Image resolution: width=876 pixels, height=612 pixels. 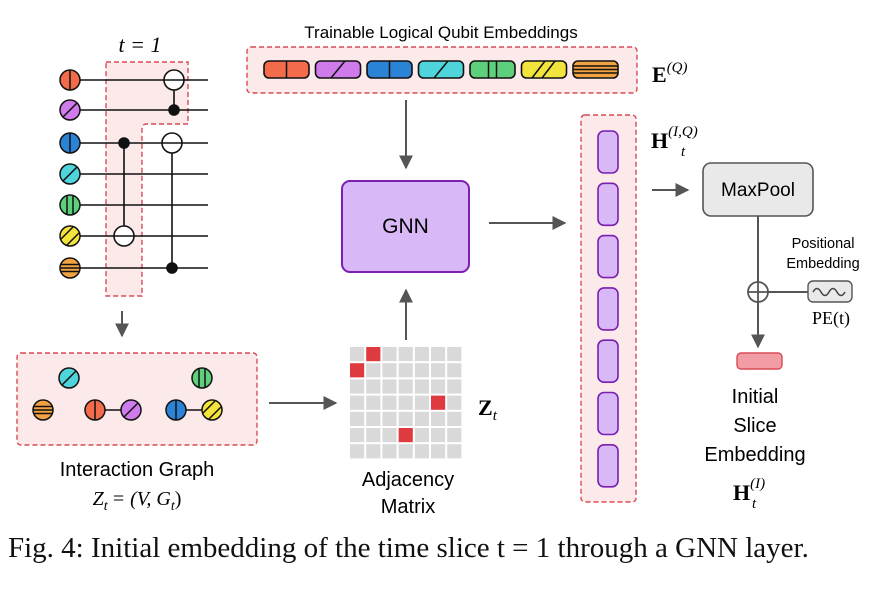 What do you see at coordinates (488, 409) in the screenshot?
I see `adjacency-symbol: Zt` at bounding box center [488, 409].